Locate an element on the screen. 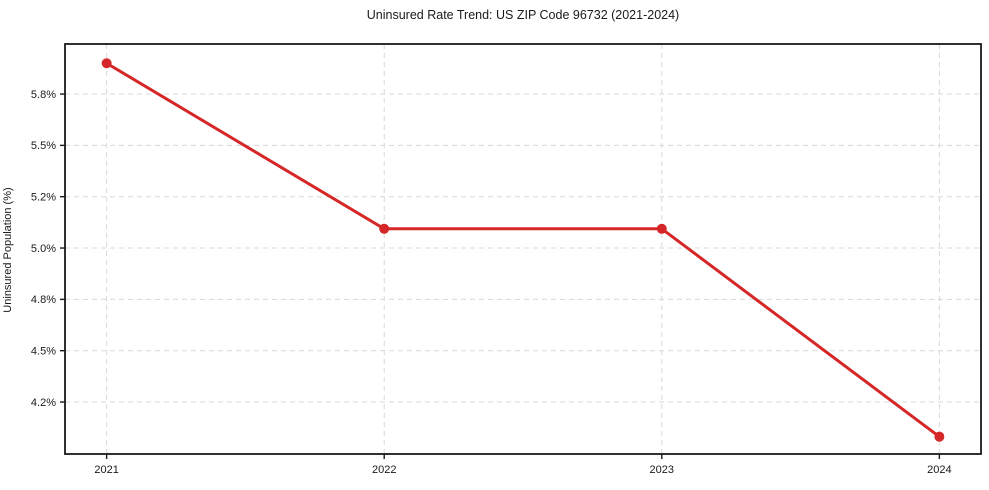 Image resolution: width=989 pixels, height=490 pixels. y-axis-label: Uninsured Population (%) is located at coordinates (8, 250).